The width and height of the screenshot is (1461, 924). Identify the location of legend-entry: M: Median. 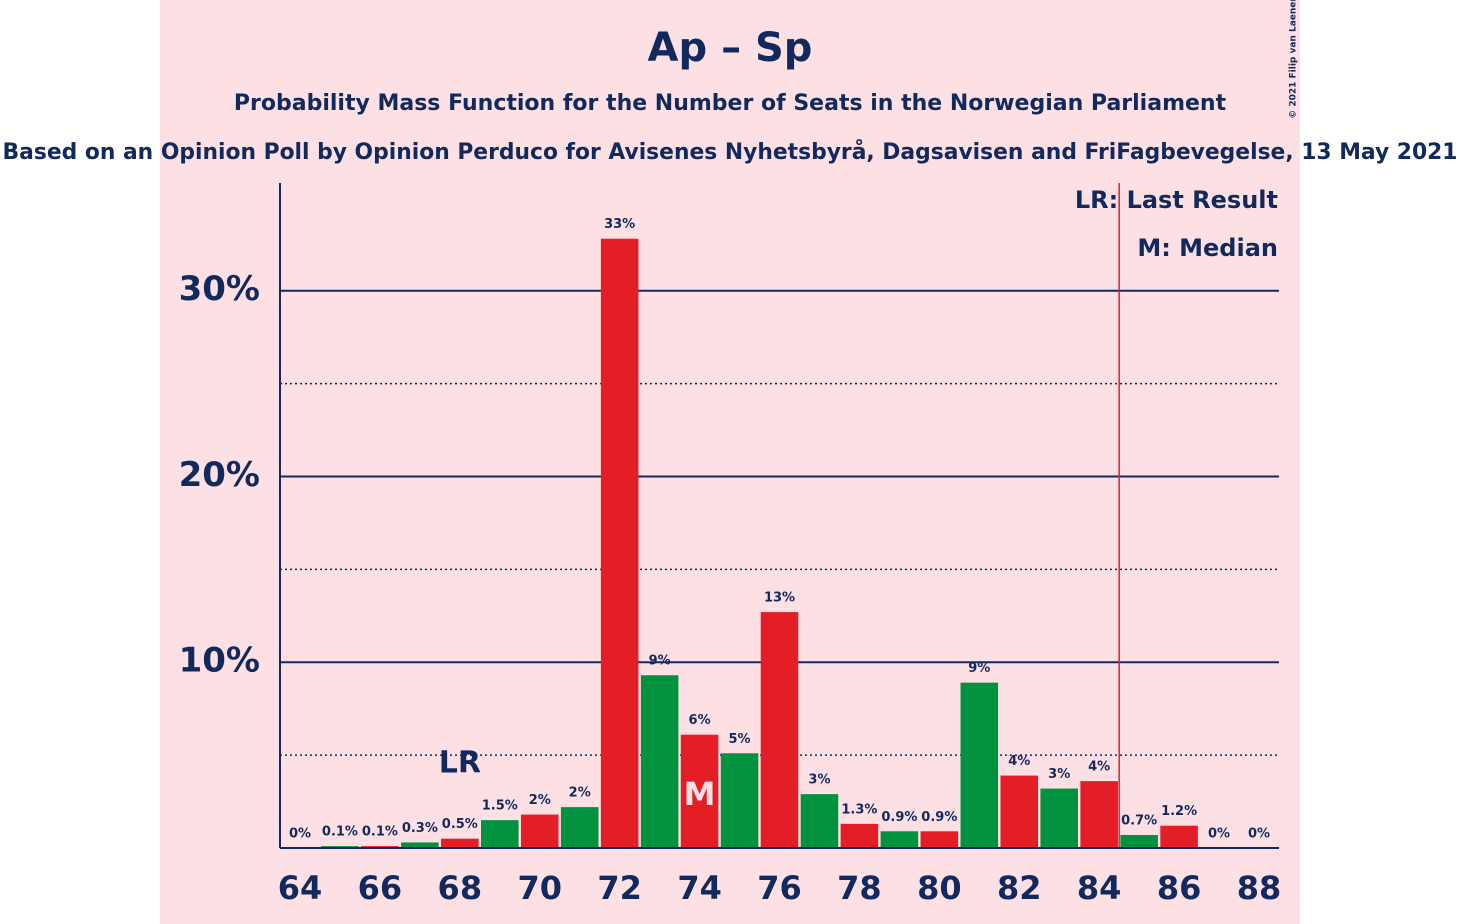
(1207, 248).